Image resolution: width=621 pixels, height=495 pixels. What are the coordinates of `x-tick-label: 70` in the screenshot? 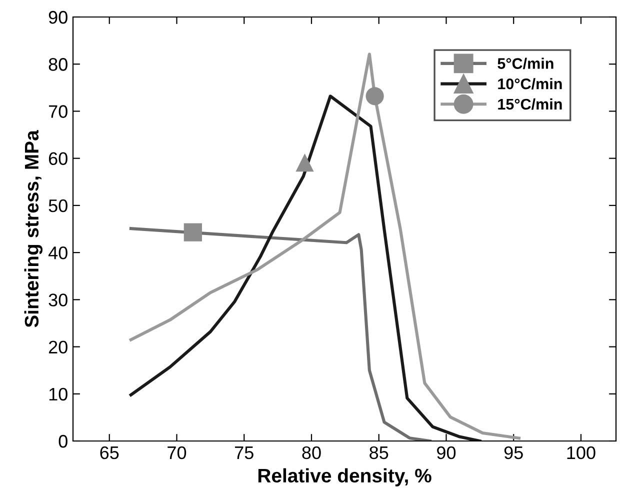 It's located at (177, 453).